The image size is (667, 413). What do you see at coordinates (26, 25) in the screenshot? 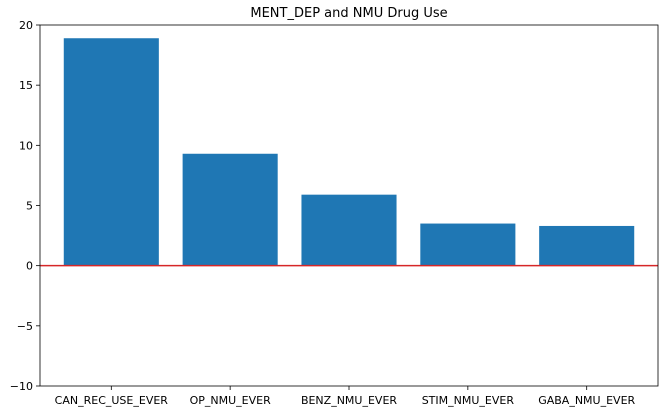
I see `y-tick-label: 20` at bounding box center [26, 25].